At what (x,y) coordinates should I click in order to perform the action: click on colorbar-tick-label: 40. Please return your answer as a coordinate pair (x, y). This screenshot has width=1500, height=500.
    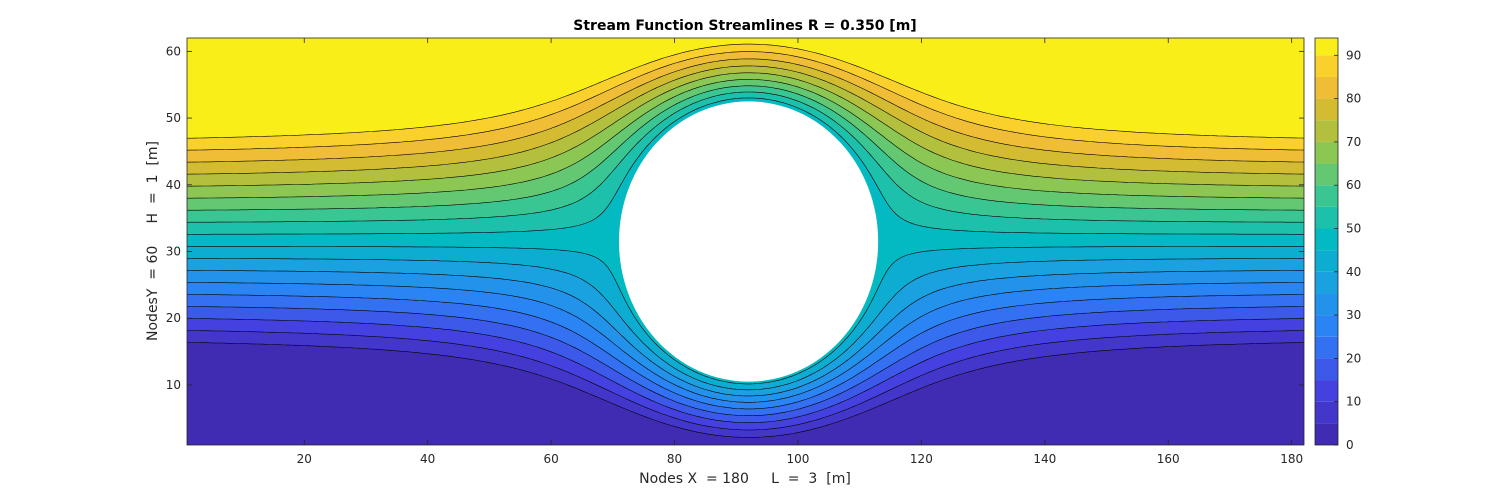
    Looking at the image, I should click on (1353, 272).